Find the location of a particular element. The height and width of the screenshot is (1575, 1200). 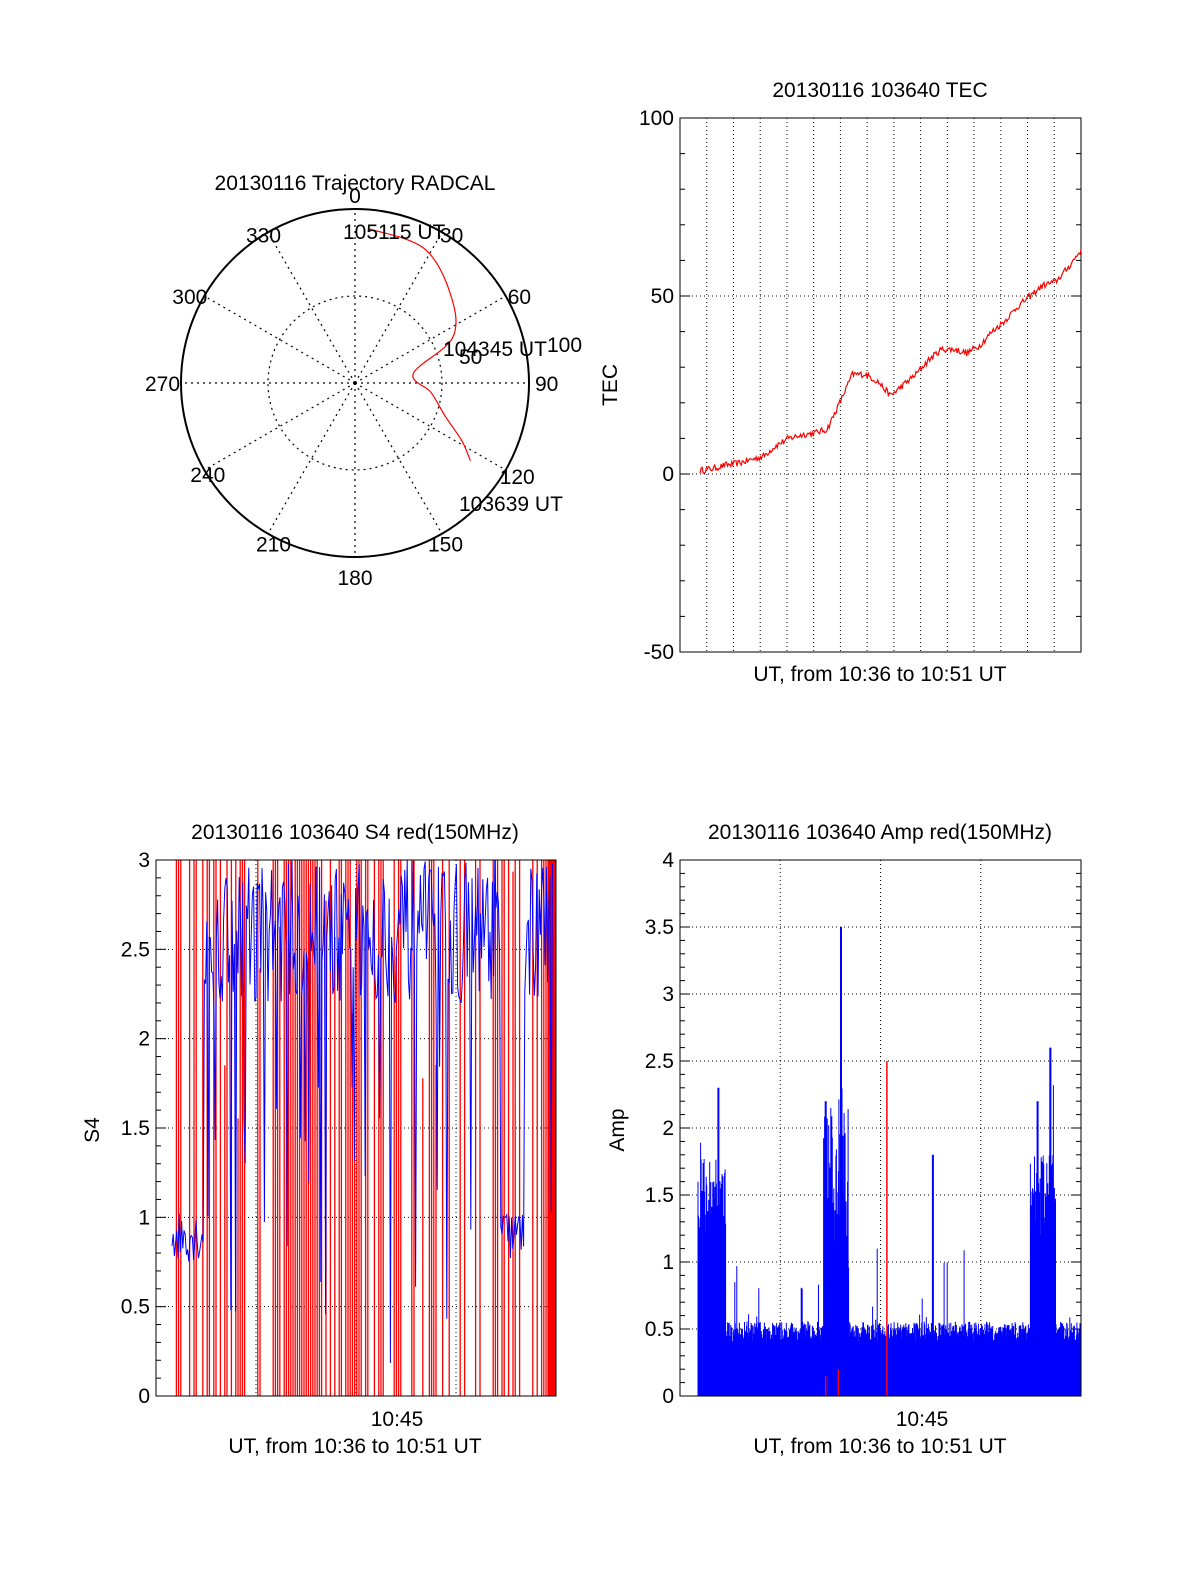

polar-grid is located at coordinates (355, 383).